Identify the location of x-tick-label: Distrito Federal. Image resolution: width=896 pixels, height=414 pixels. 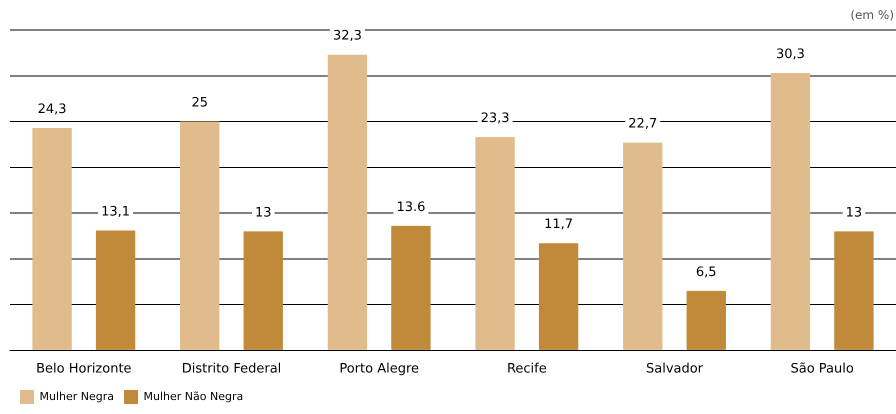
(232, 369).